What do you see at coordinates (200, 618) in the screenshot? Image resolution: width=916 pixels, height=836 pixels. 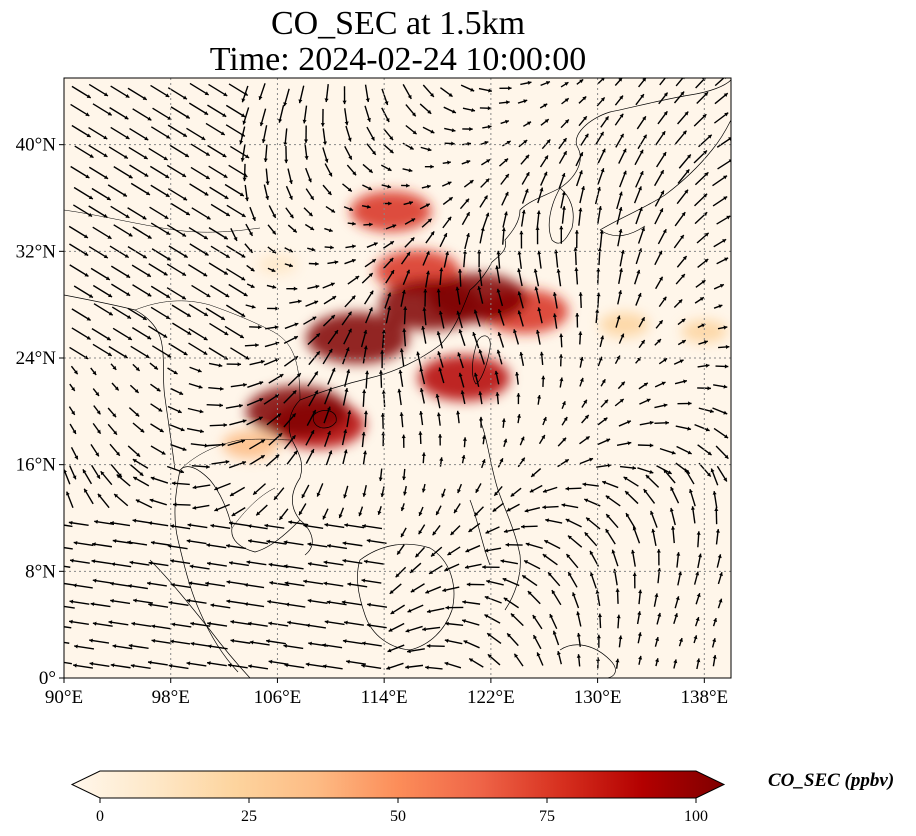 I see `coastline-sumatra` at bounding box center [200, 618].